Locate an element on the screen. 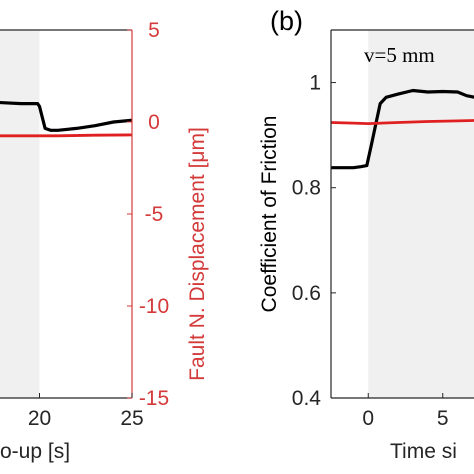 The height and width of the screenshot is (474, 474). panel-label: (b) is located at coordinates (286, 21).